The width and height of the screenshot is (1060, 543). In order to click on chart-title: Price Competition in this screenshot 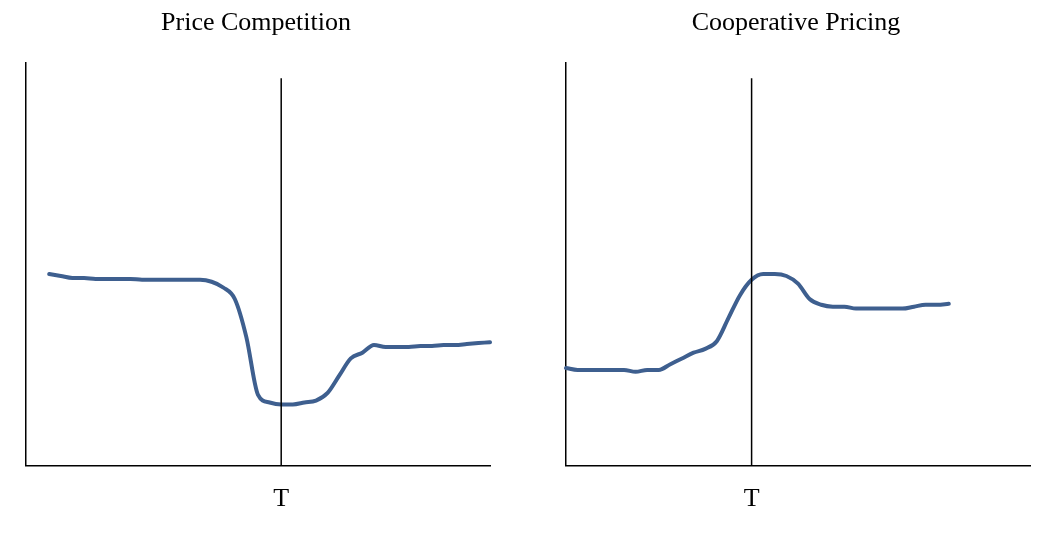, I will do `click(256, 22)`.